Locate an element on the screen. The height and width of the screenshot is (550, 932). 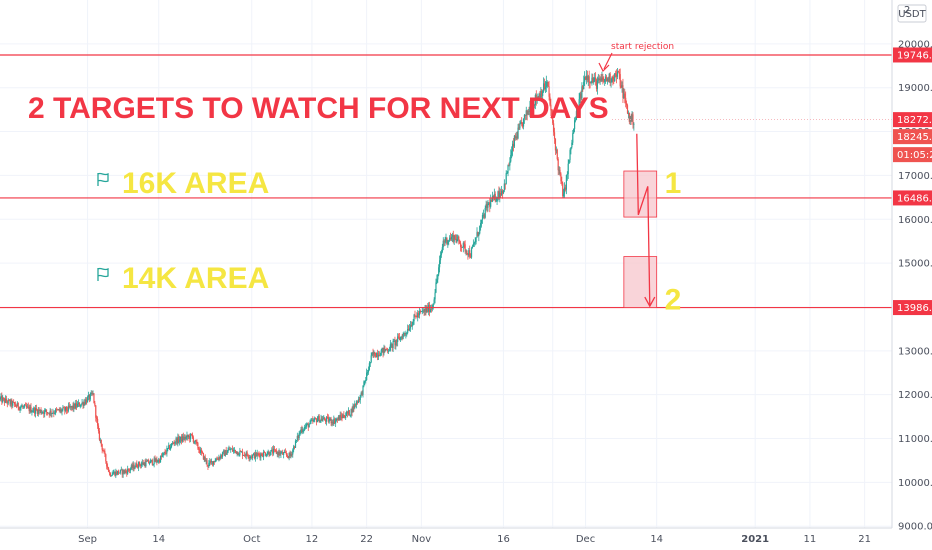
time-axis: Sep 14 Oct 12 22 Nov 16 Dec 14 2021 11 21 is located at coordinates (446, 536).